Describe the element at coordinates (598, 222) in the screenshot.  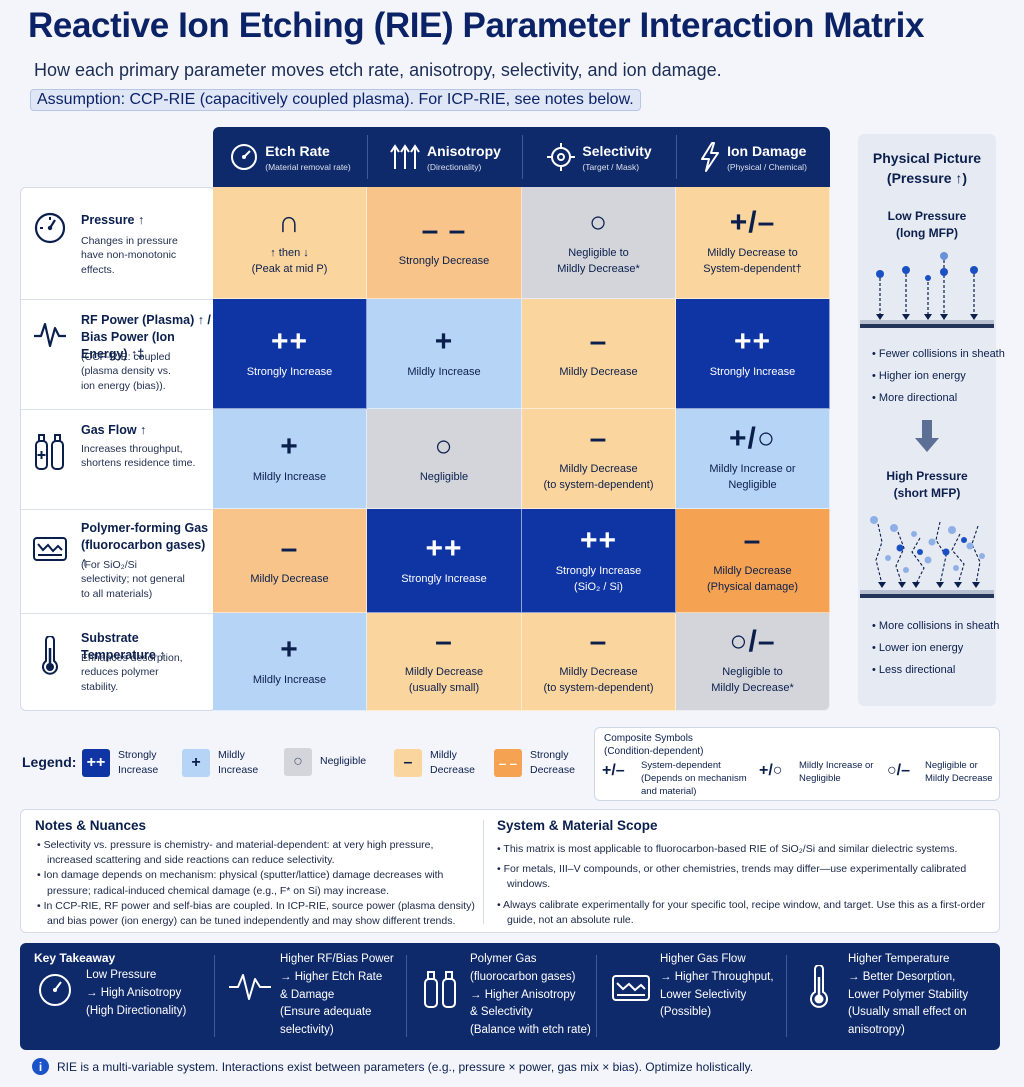
I see `cell-symbol: ○` at that location.